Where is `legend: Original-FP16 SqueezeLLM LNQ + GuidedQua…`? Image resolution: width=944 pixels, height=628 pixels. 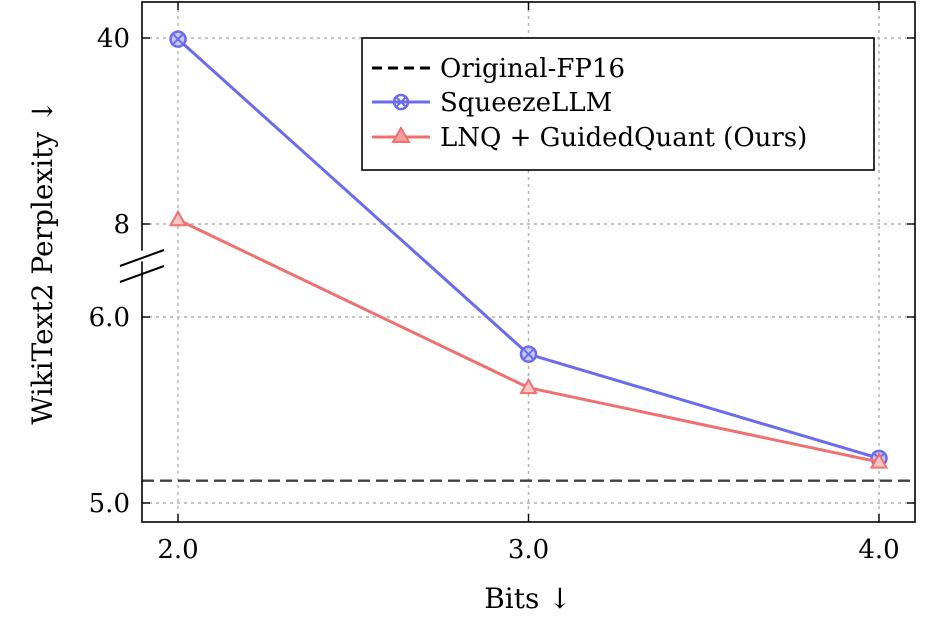 legend: Original-FP16 SqueezeLLM LNQ + GuidedQua… is located at coordinates (618, 104).